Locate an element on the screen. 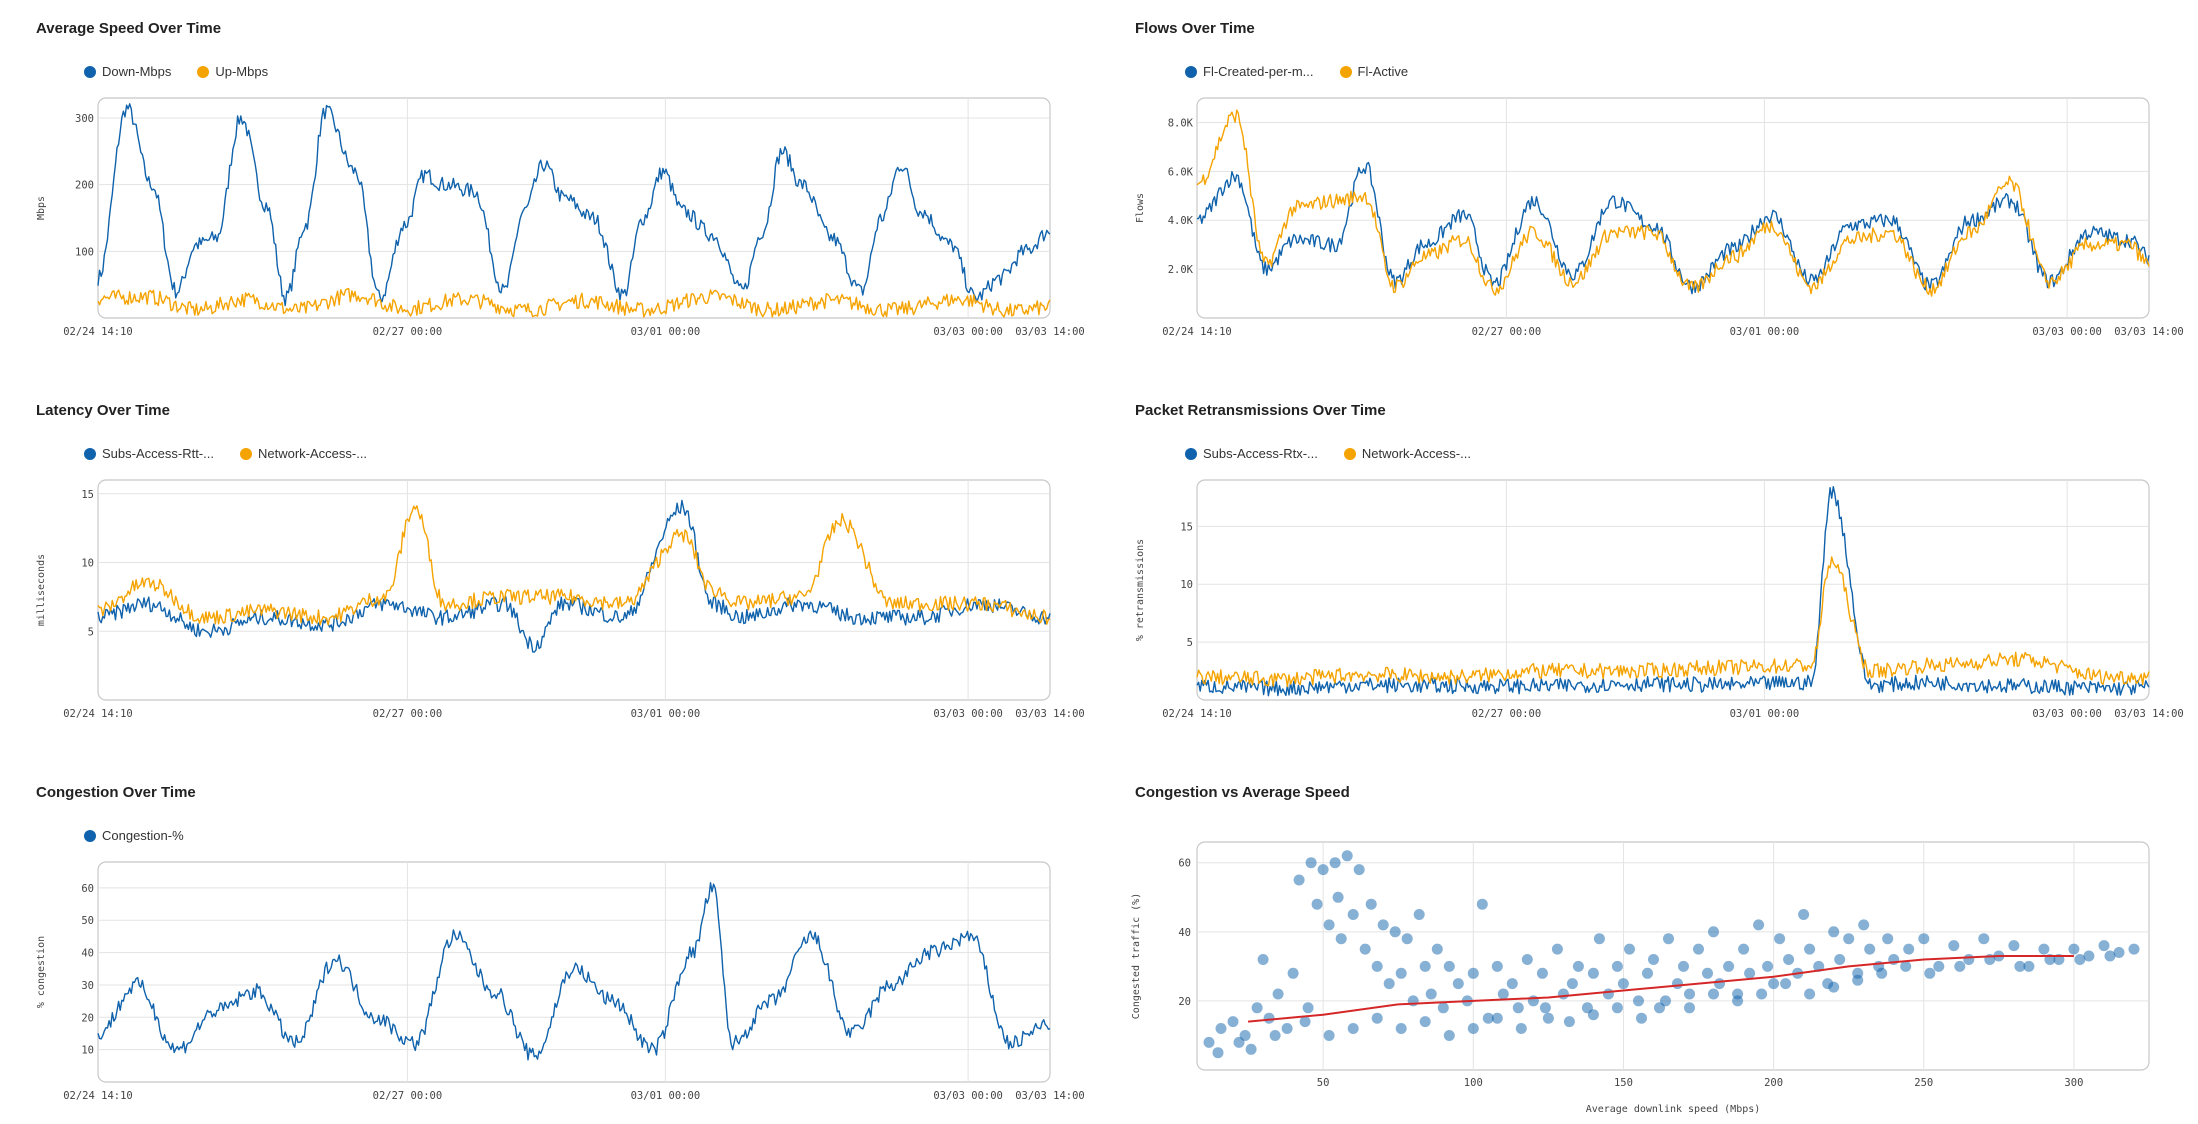  legend-label: Up-Mbps is located at coordinates (242, 71).